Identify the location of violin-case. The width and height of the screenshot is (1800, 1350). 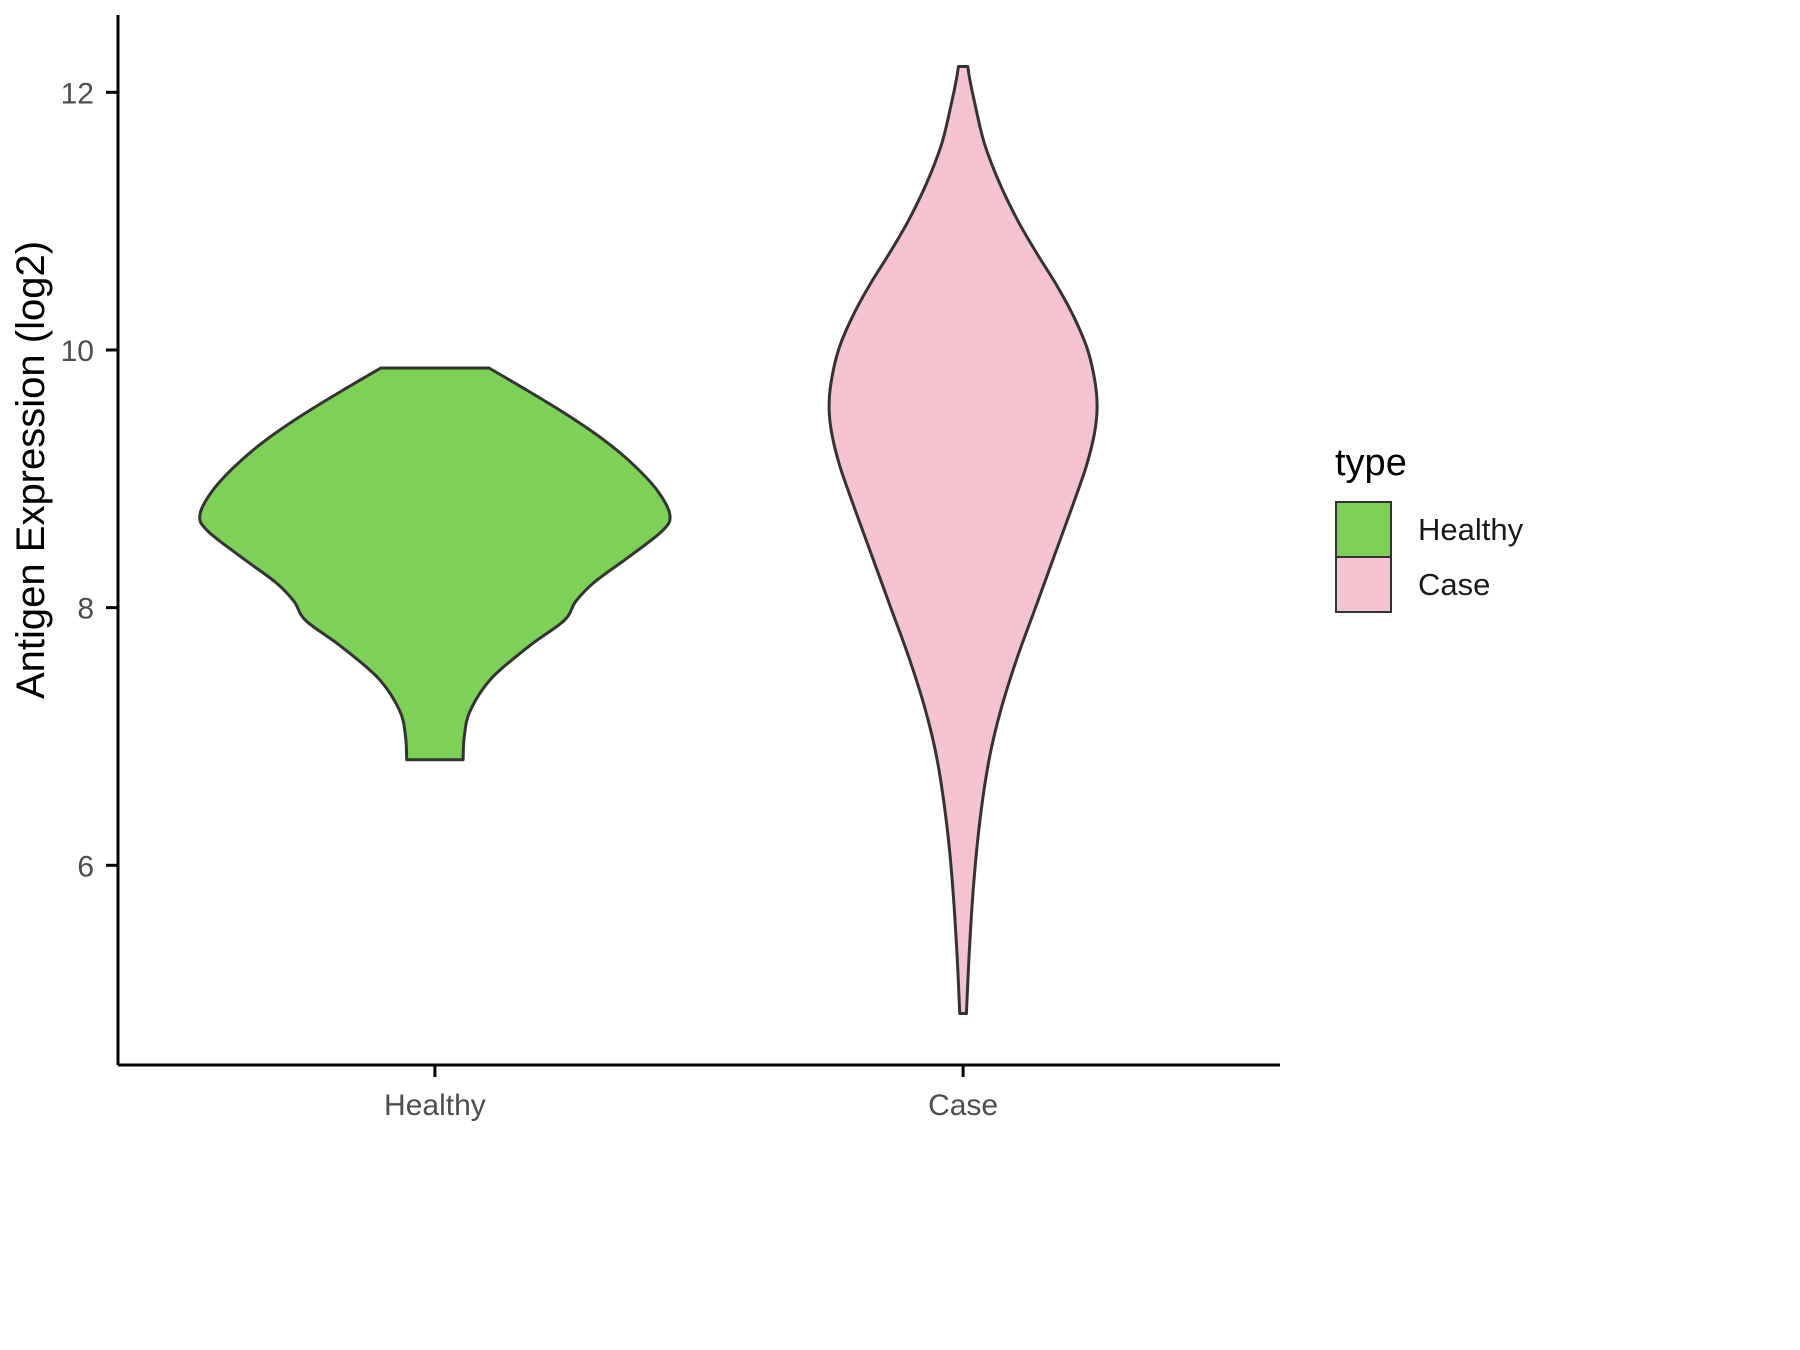
(963, 540).